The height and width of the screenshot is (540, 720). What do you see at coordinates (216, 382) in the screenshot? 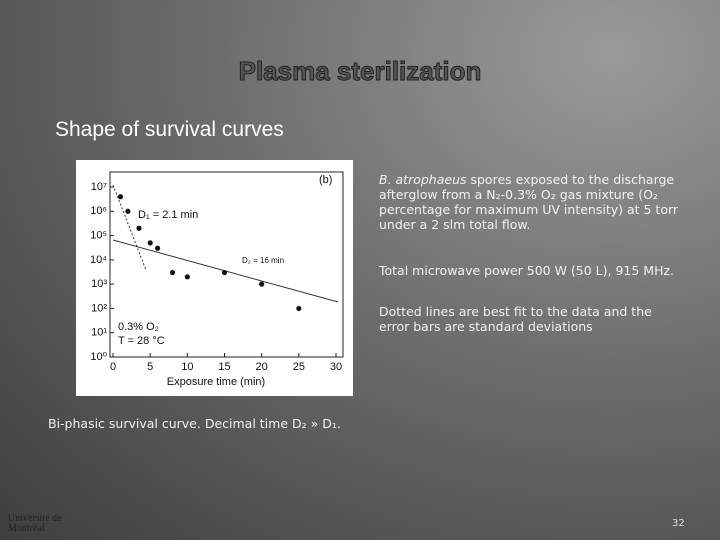
I see `x-axis-label: Exposure time (min)` at bounding box center [216, 382].